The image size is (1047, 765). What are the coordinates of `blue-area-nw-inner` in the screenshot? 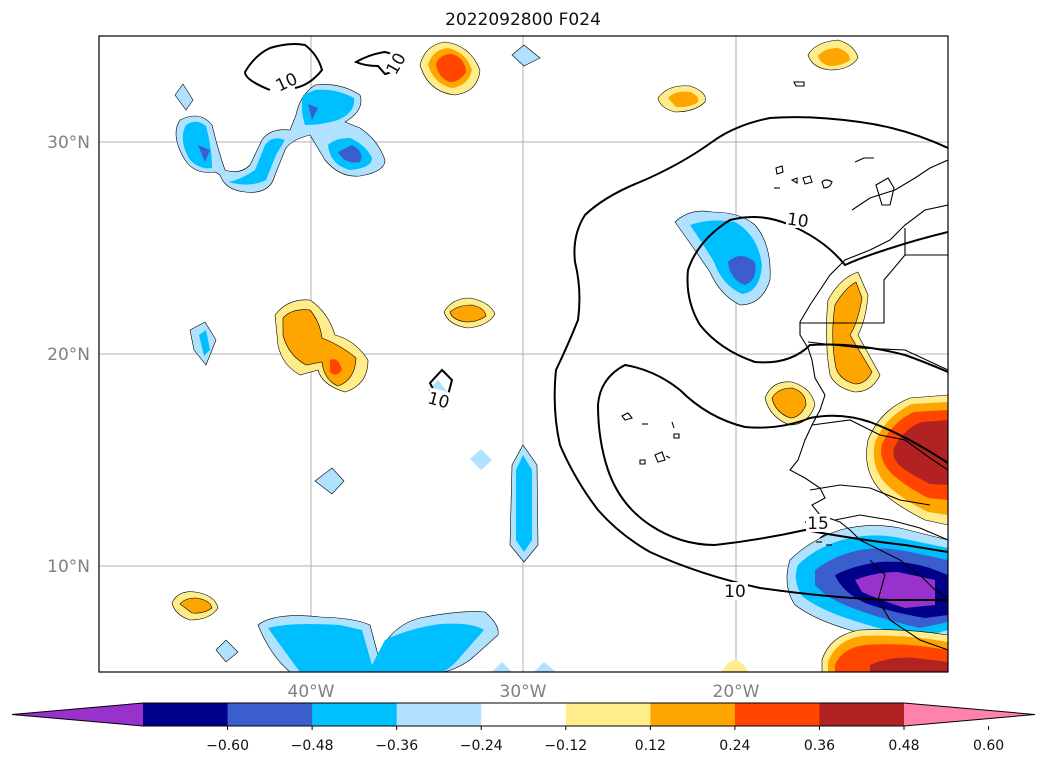 It's located at (277, 137).